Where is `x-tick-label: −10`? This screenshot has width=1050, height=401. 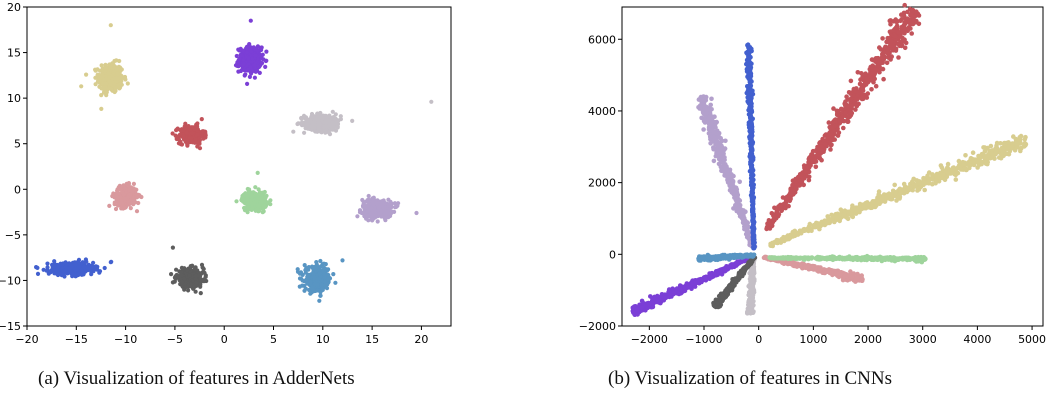 x-tick-label: −10 is located at coordinates (125, 339).